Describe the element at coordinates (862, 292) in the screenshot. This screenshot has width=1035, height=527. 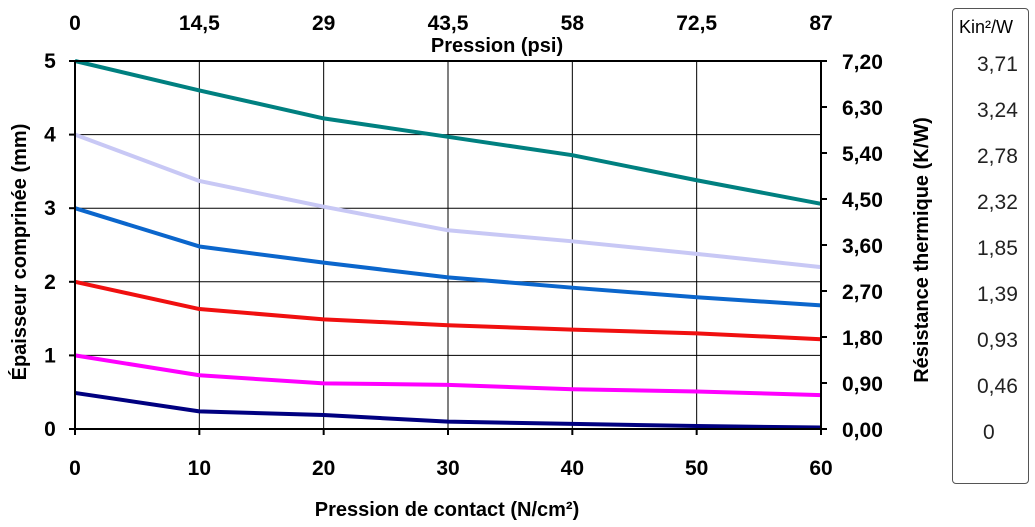
I see `right-tick-label: 2,70` at that location.